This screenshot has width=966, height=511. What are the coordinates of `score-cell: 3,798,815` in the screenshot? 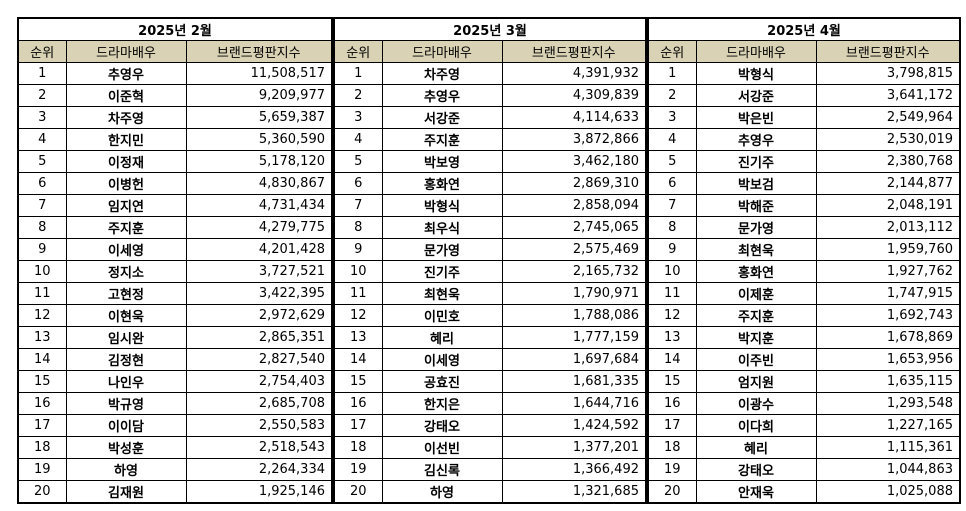 It's located at (888, 73).